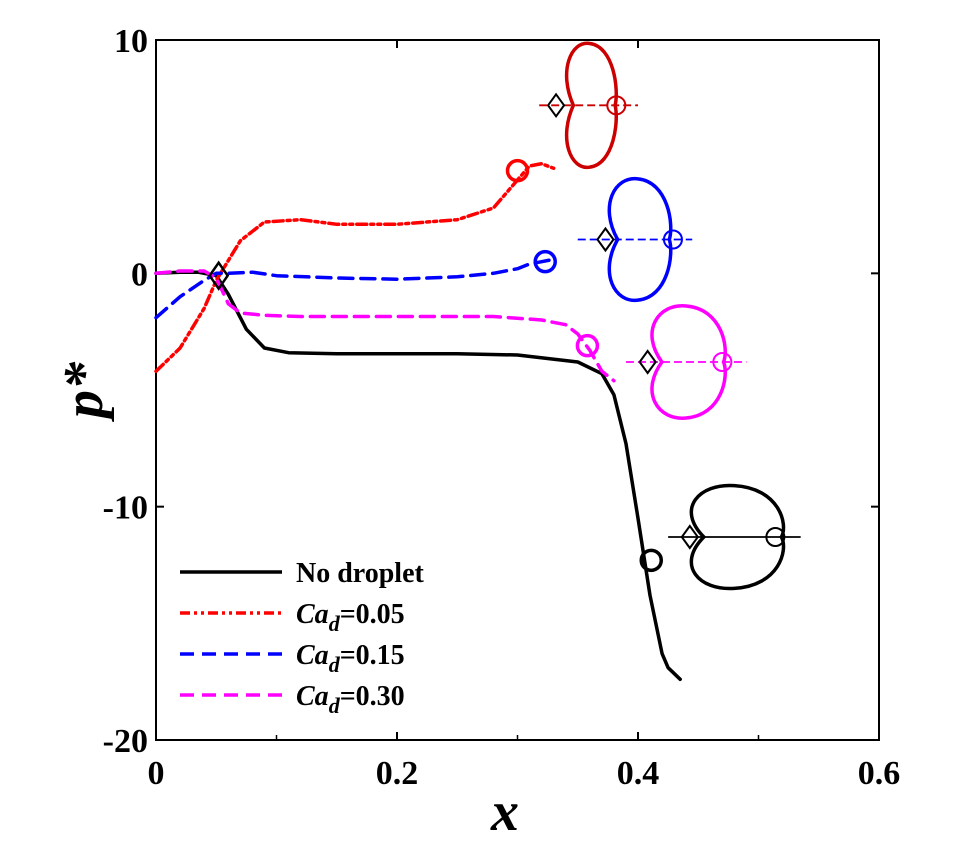  What do you see at coordinates (360, 573) in the screenshot?
I see `legend-label-0: No droplet` at bounding box center [360, 573].